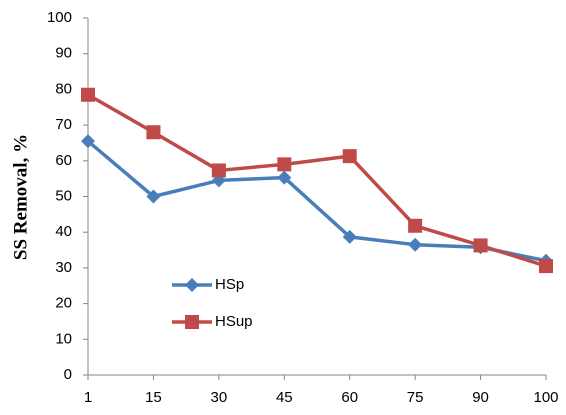 The image size is (566, 415). Describe the element at coordinates (63, 53) in the screenshot. I see `y-tick-label: 90` at that location.